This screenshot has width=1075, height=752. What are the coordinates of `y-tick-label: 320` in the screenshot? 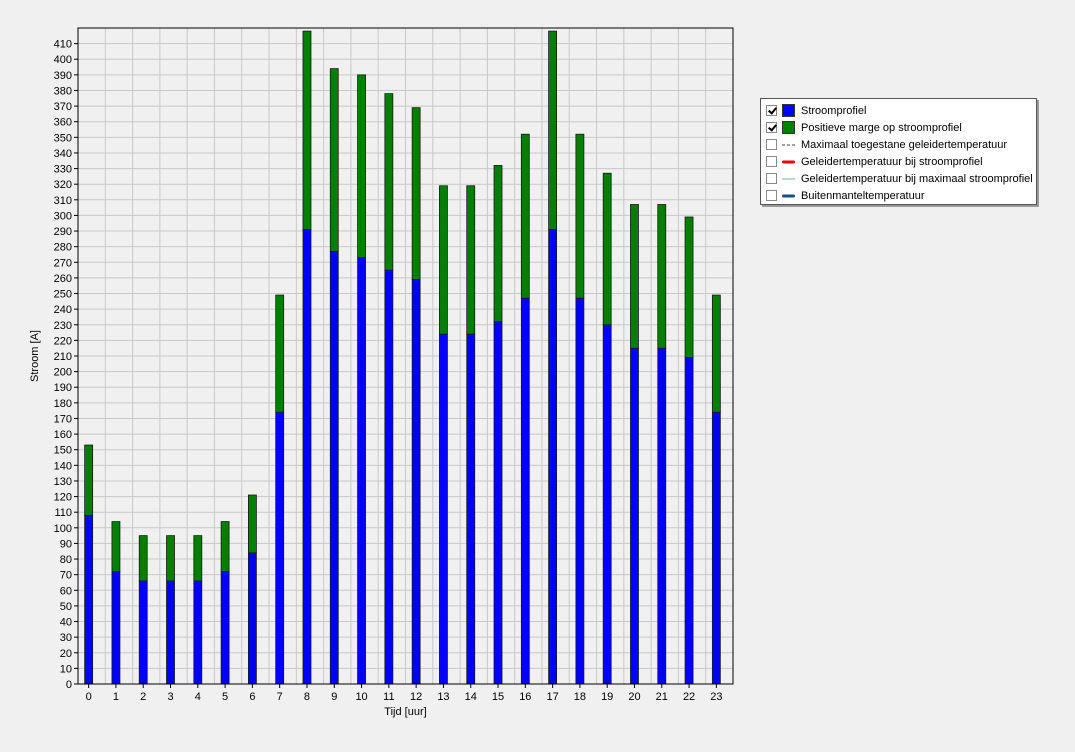 It's located at (63, 185).